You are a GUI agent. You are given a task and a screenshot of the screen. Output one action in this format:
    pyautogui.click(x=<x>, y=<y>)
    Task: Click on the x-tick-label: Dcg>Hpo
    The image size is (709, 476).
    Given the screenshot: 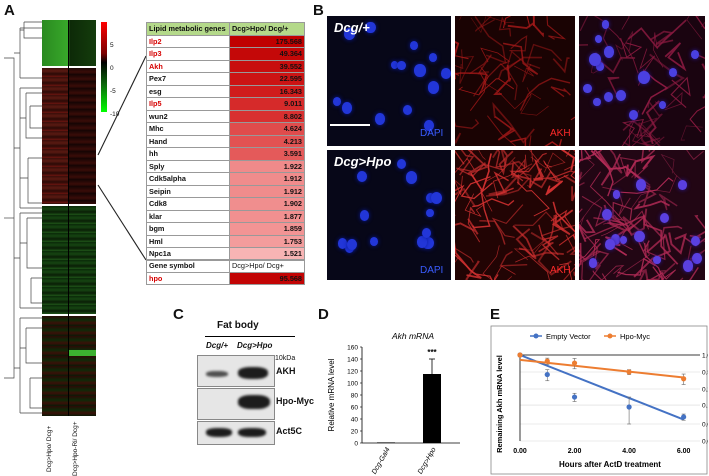 What is the action you would take?
    pyautogui.click(x=427, y=460)
    